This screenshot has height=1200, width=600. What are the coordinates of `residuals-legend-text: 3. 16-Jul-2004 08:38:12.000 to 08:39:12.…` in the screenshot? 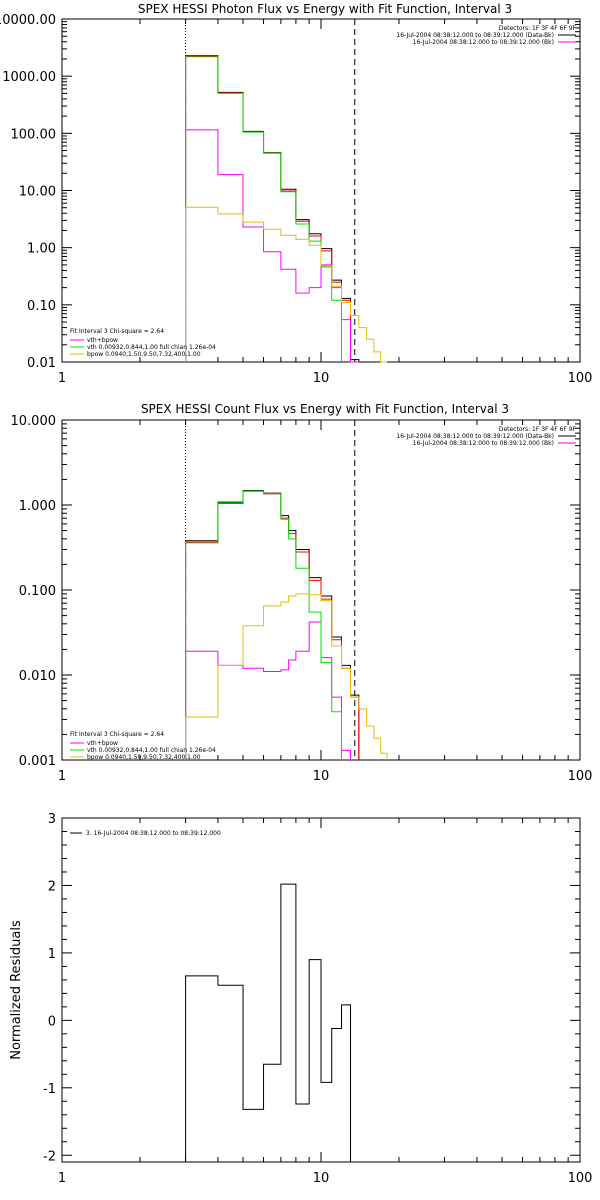 It's located at (153, 833).